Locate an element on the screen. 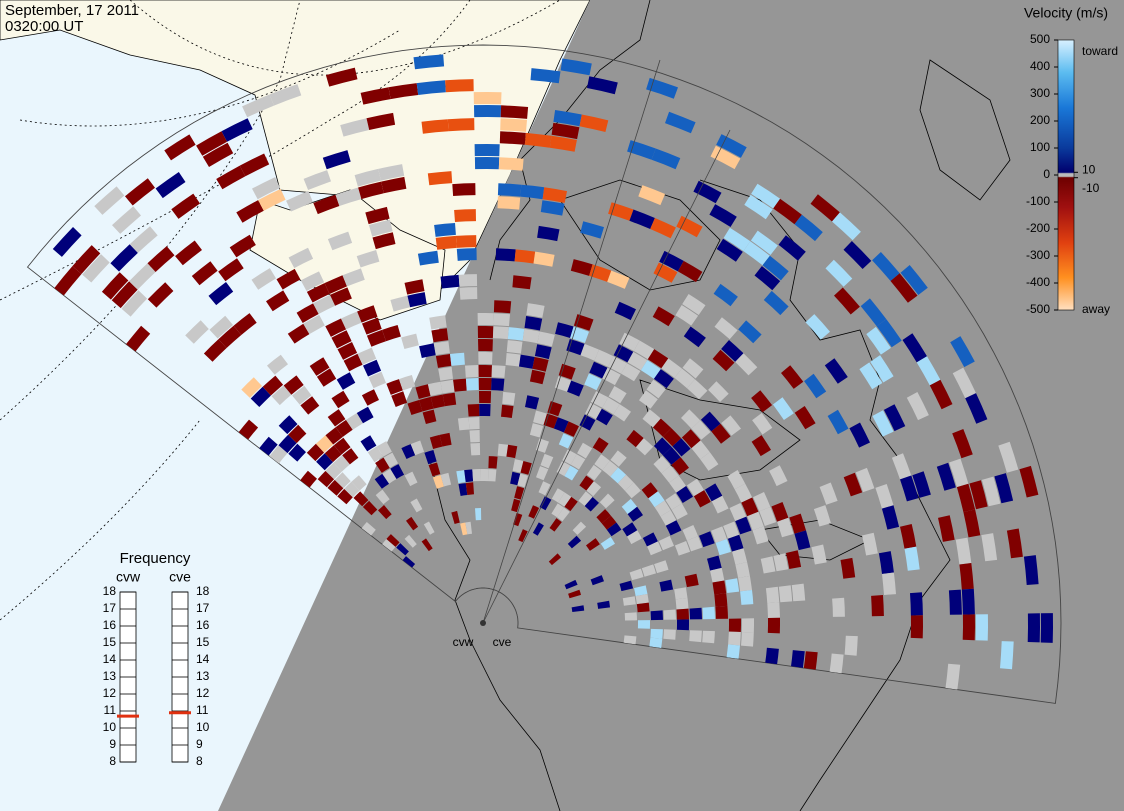 This screenshot has width=1124, height=811. frequency-tick-label: 18 is located at coordinates (203, 591).